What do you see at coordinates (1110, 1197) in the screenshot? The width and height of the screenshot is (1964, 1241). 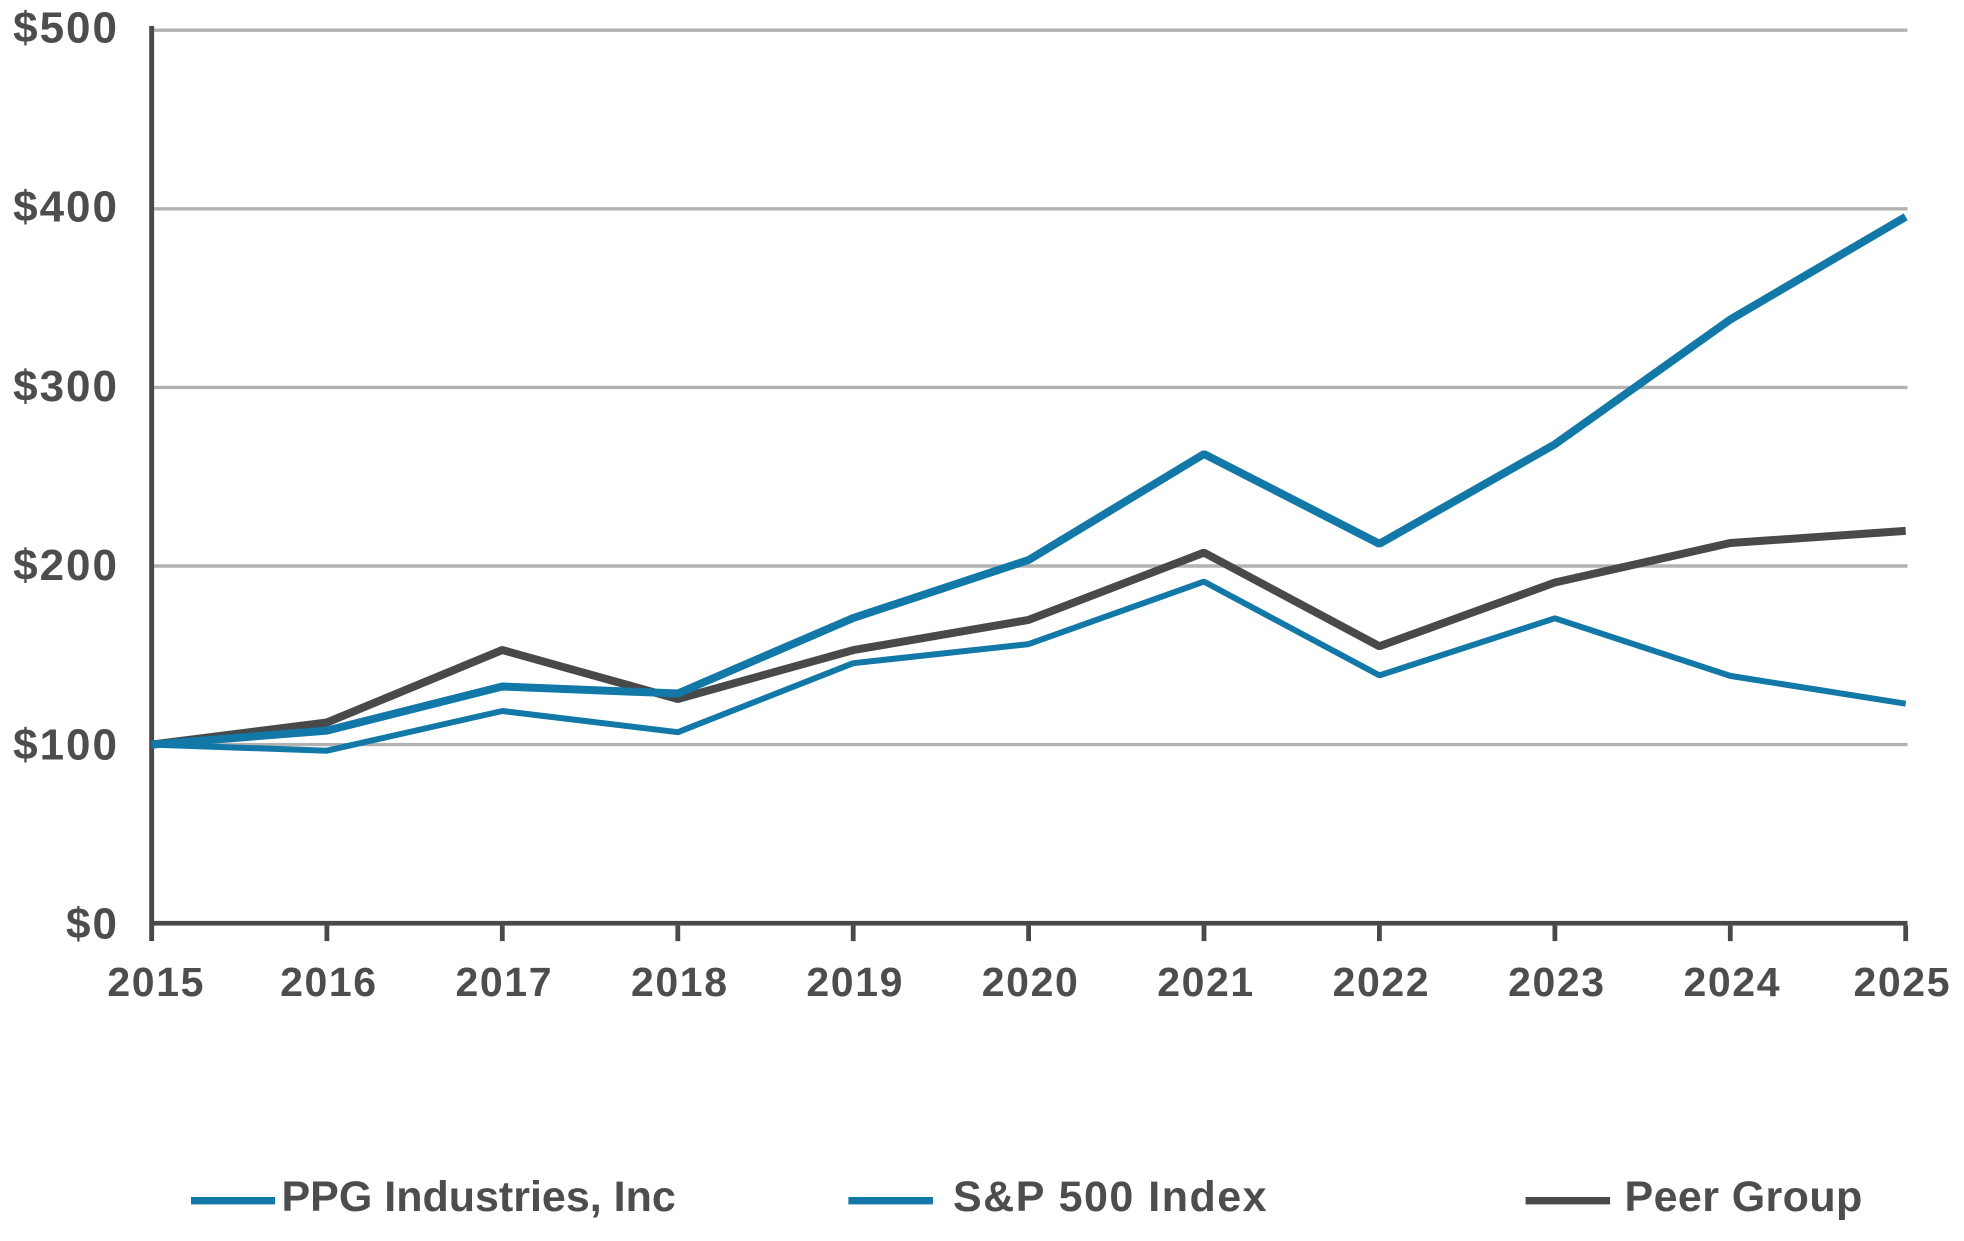 I see `svg-text: S&P 500 Index` at bounding box center [1110, 1197].